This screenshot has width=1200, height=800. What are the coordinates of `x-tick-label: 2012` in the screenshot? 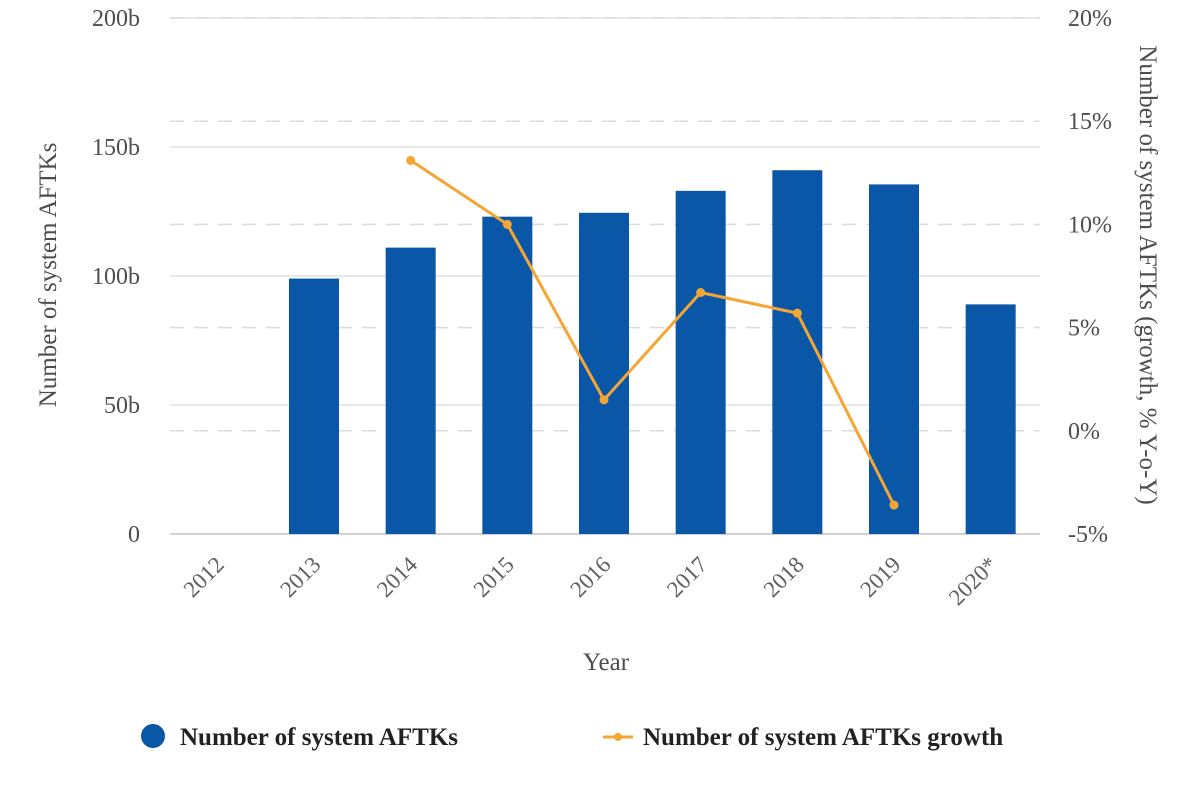 It's located at (204, 577).